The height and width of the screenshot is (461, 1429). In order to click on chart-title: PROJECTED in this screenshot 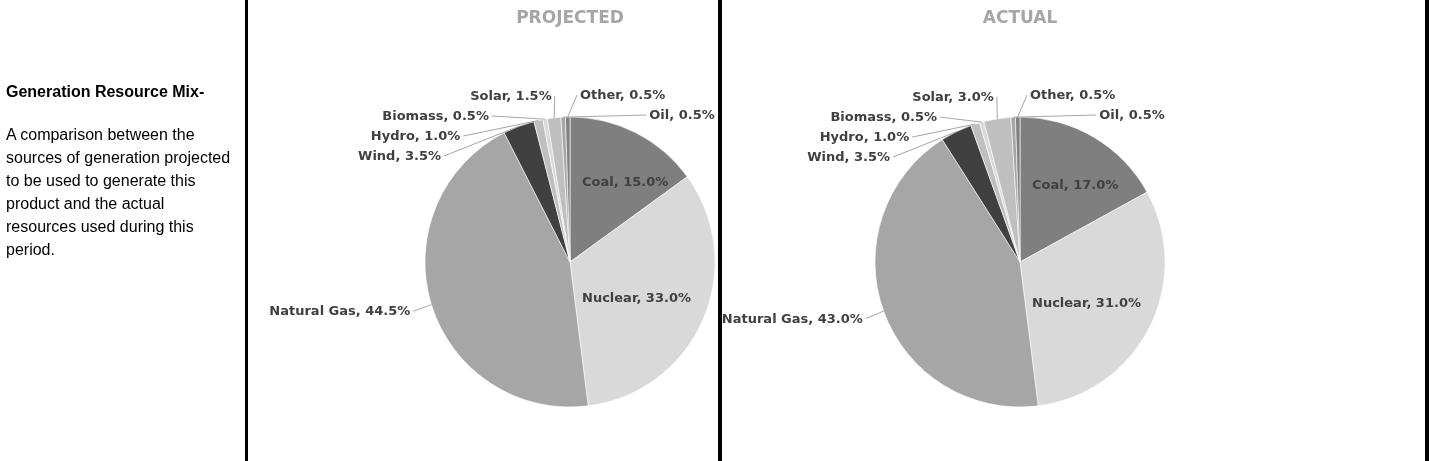, I will do `click(570, 17)`.